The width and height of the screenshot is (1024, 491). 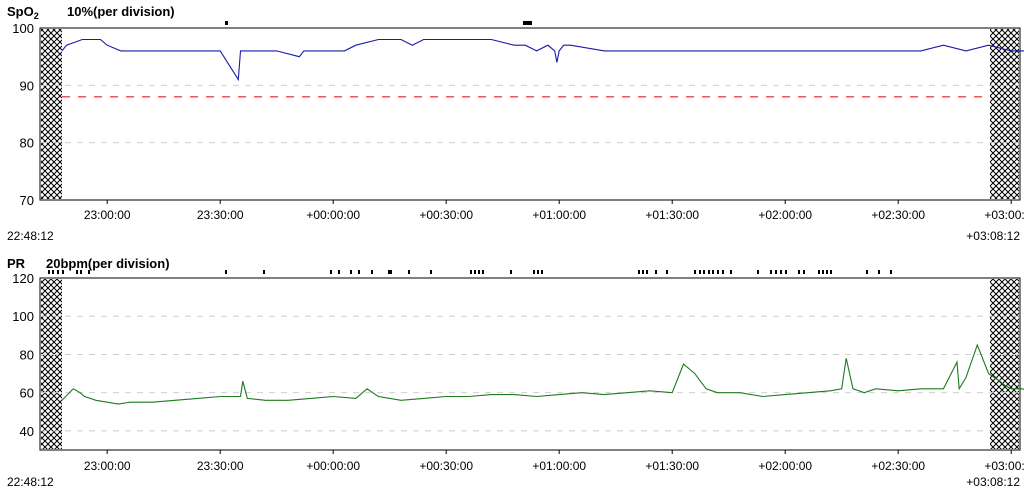 What do you see at coordinates (378, 23) in the screenshot?
I see `spo2-artifact-marks` at bounding box center [378, 23].